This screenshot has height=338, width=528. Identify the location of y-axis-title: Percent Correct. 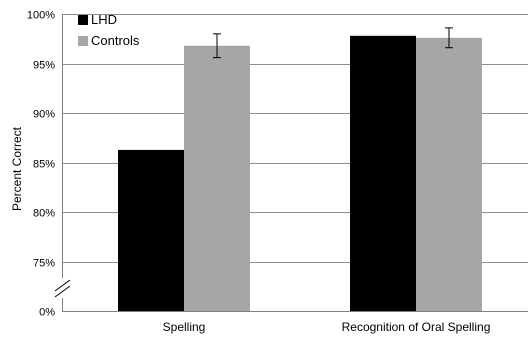
(17, 168).